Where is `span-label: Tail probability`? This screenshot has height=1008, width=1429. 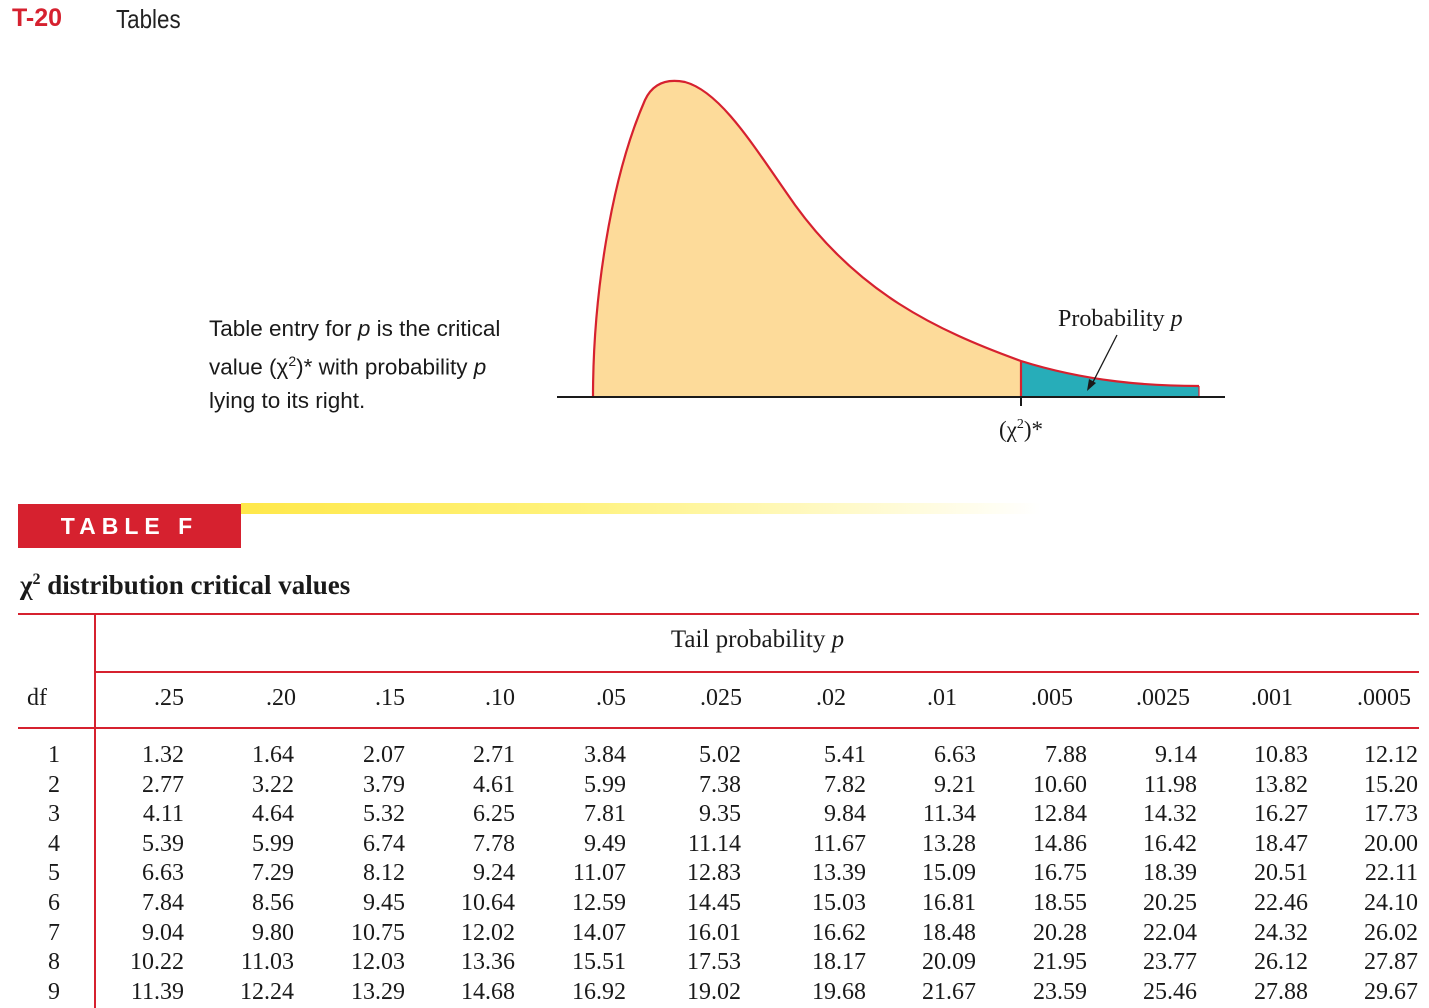 span-label: Tail probability is located at coordinates (751, 639).